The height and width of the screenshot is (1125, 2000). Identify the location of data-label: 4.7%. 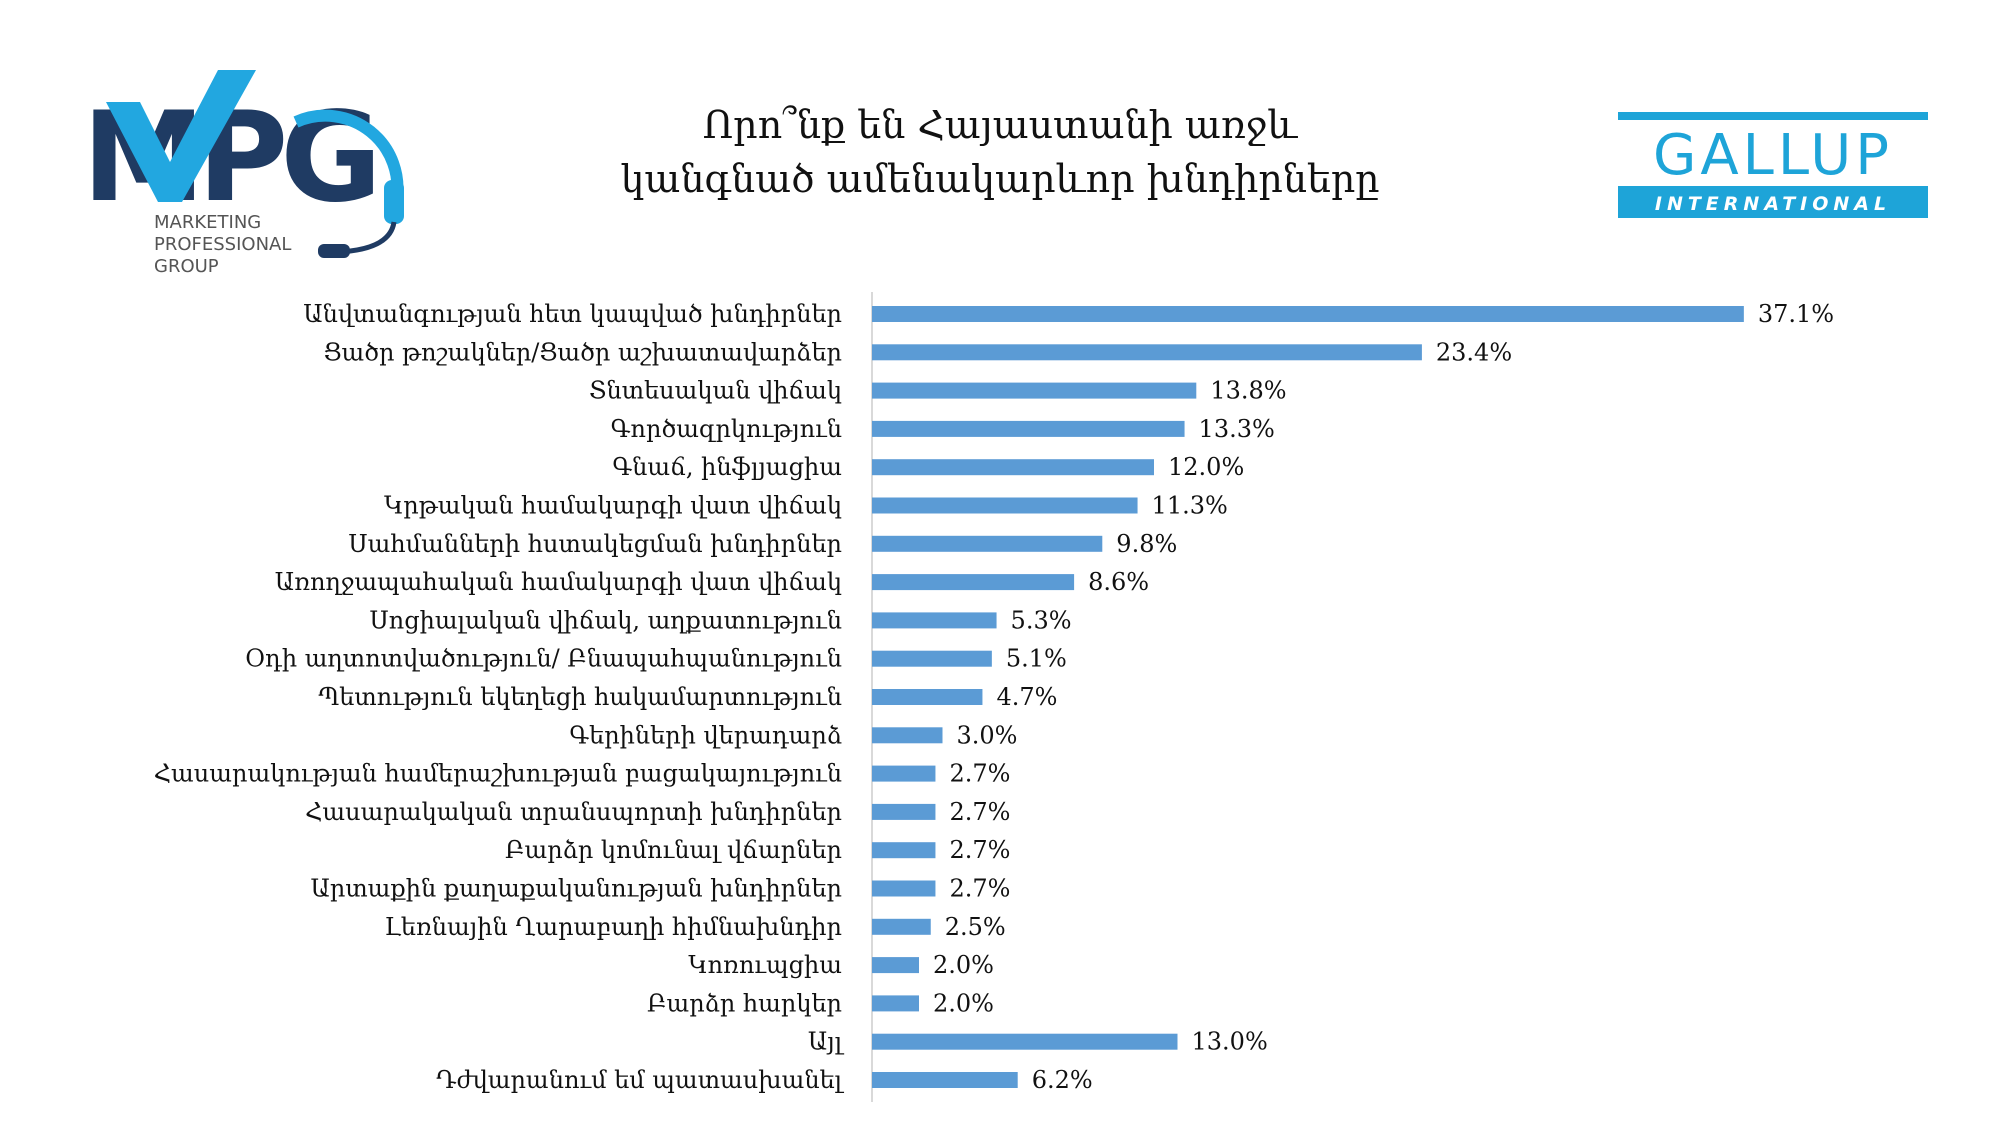
(1026, 697).